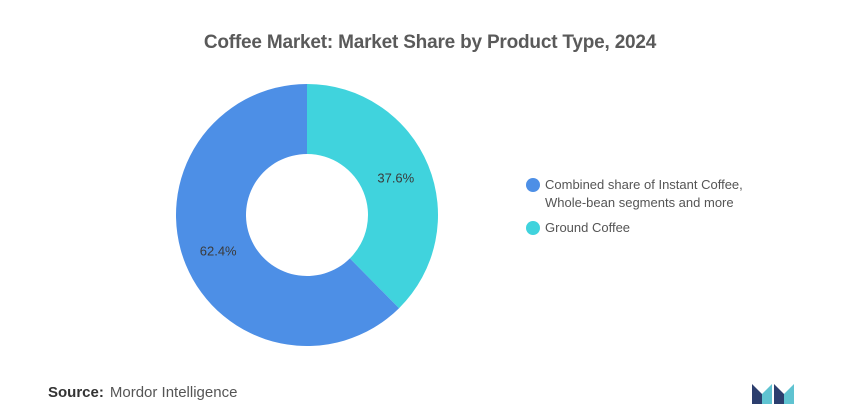 This screenshot has height=419, width=860. I want to click on mordor-intelligence-logo-icon, so click(773, 394).